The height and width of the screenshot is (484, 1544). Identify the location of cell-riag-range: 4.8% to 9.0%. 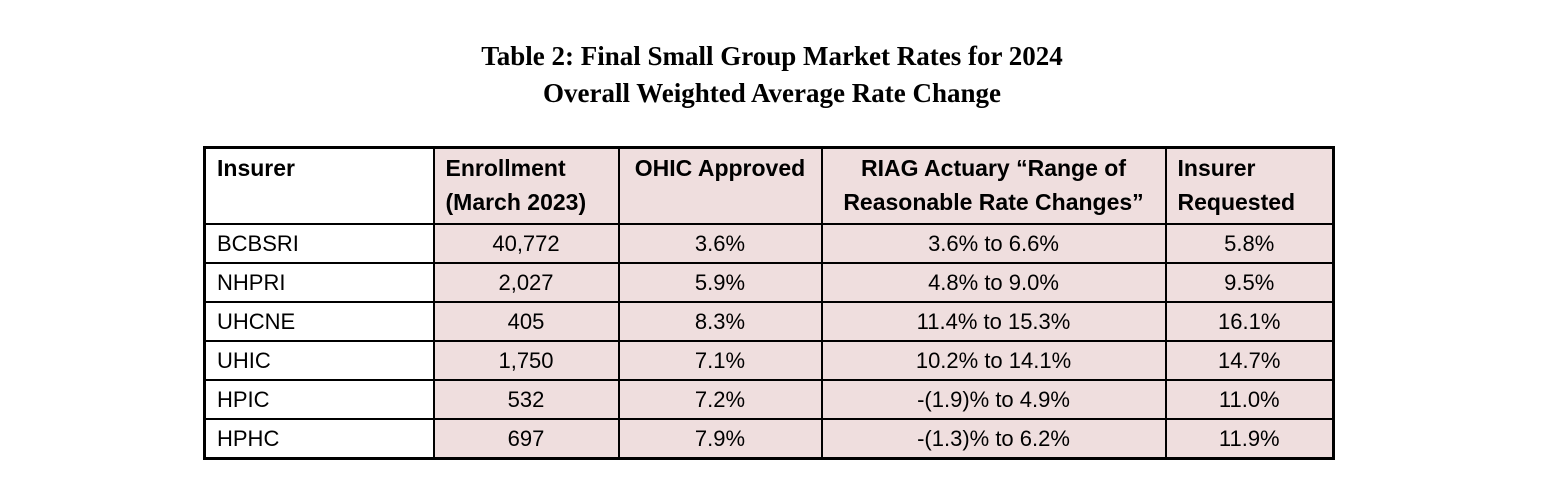
(993, 282).